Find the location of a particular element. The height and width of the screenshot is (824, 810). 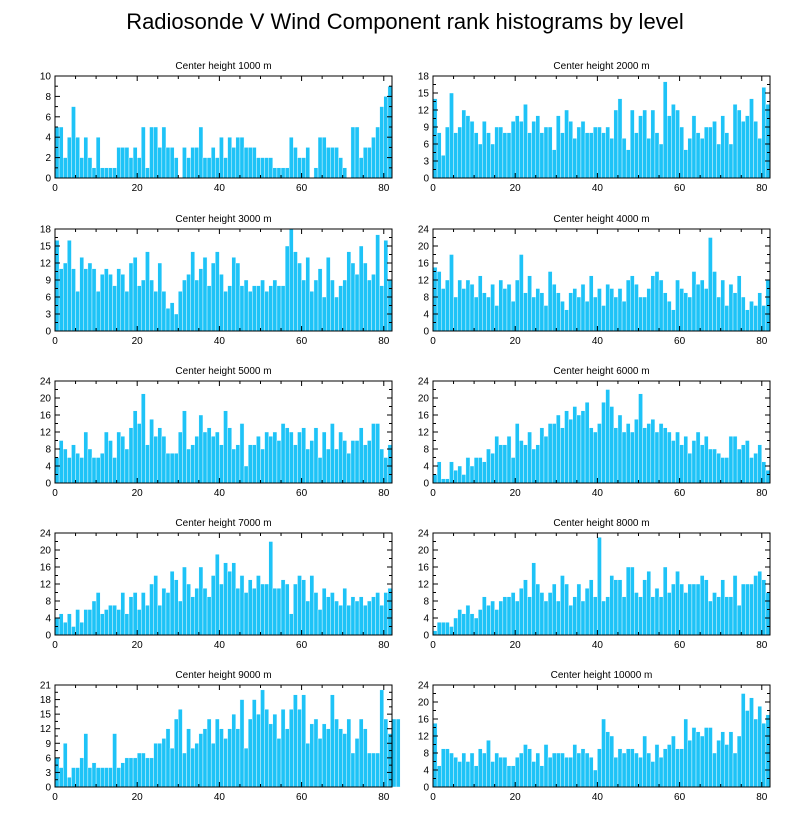

x-tick-label: 40 is located at coordinates (598, 797).